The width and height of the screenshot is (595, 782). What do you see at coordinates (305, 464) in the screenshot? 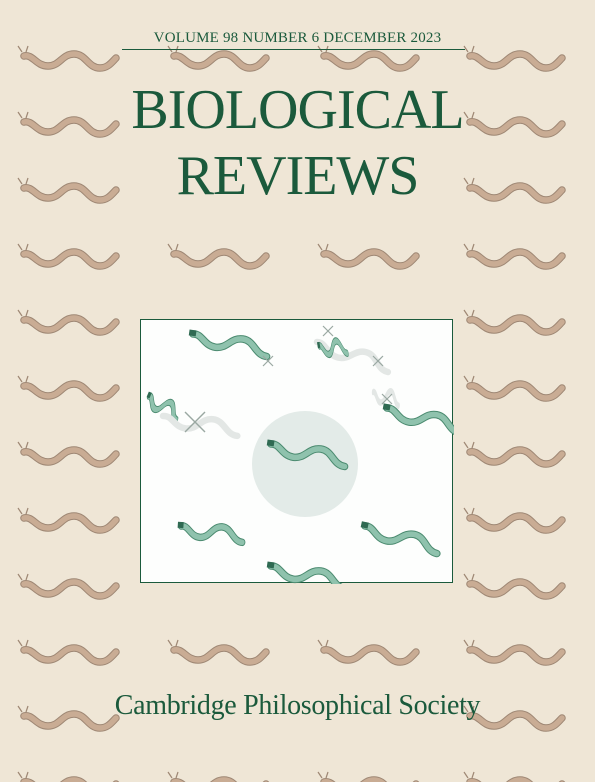
I see `center-circle` at bounding box center [305, 464].